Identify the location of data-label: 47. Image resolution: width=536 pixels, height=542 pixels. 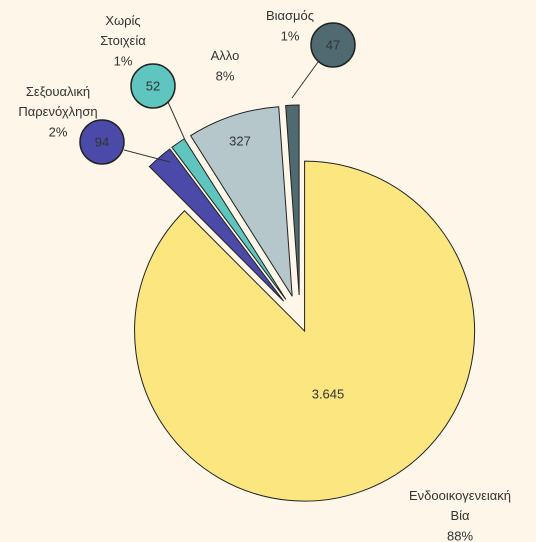
(333, 44).